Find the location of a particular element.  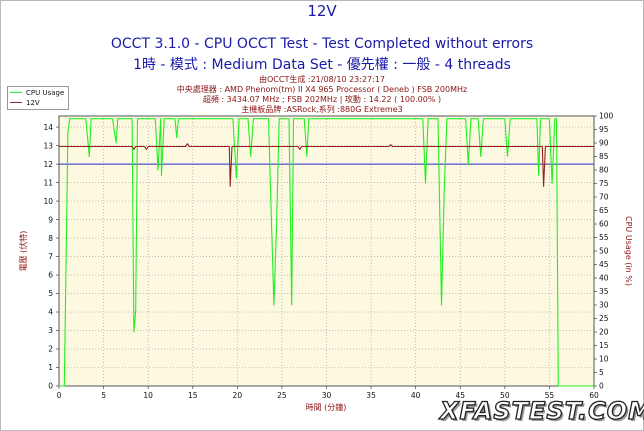

y-axis-right-label: CPU Usage (in %) is located at coordinates (628, 251).